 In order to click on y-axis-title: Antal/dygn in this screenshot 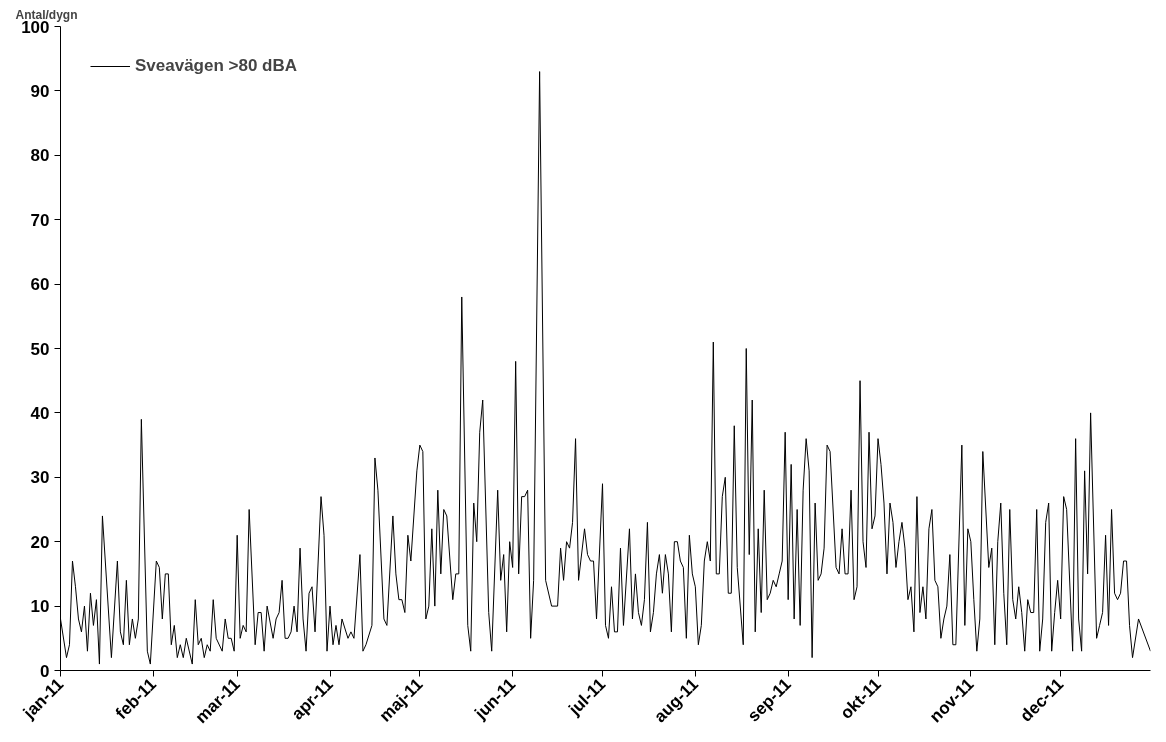, I will do `click(46, 14)`.